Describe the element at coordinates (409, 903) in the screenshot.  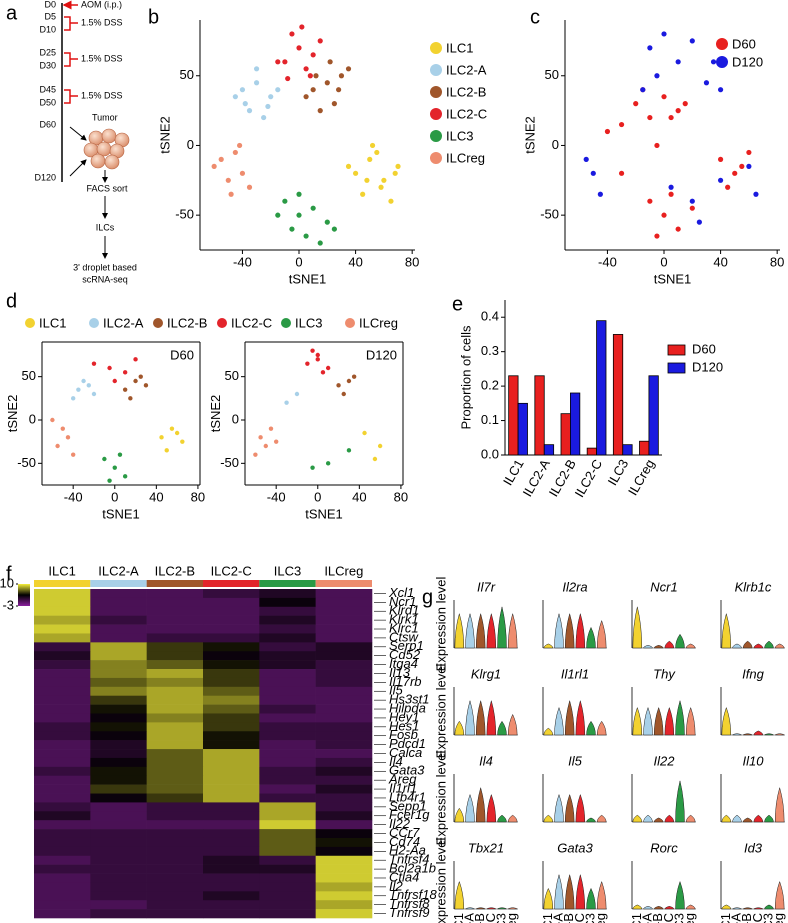
I see `gene-label: Tnfrsf8` at that location.